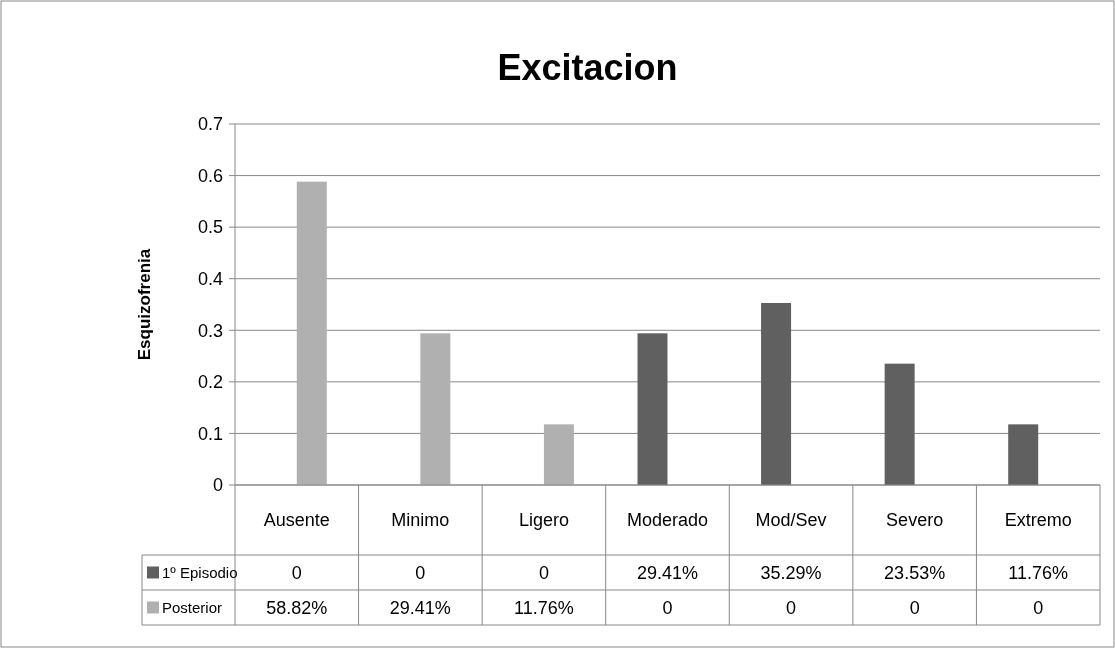 This screenshot has height=648, width=1115. Describe the element at coordinates (297, 607) in the screenshot. I see `data-label: 58.82%` at that location.